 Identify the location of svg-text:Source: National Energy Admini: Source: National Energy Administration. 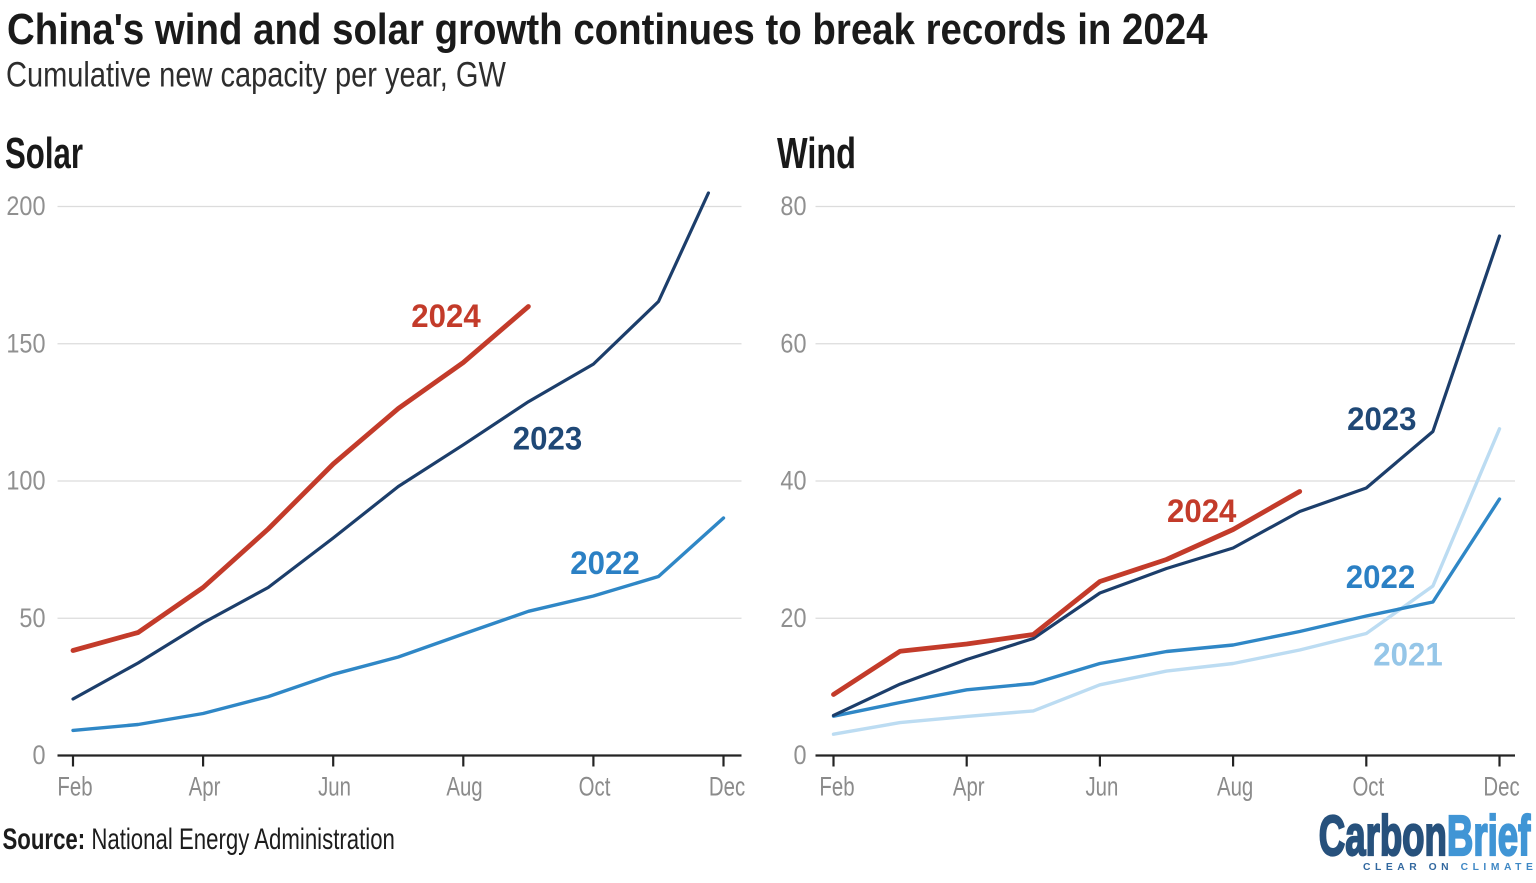
(199, 839).